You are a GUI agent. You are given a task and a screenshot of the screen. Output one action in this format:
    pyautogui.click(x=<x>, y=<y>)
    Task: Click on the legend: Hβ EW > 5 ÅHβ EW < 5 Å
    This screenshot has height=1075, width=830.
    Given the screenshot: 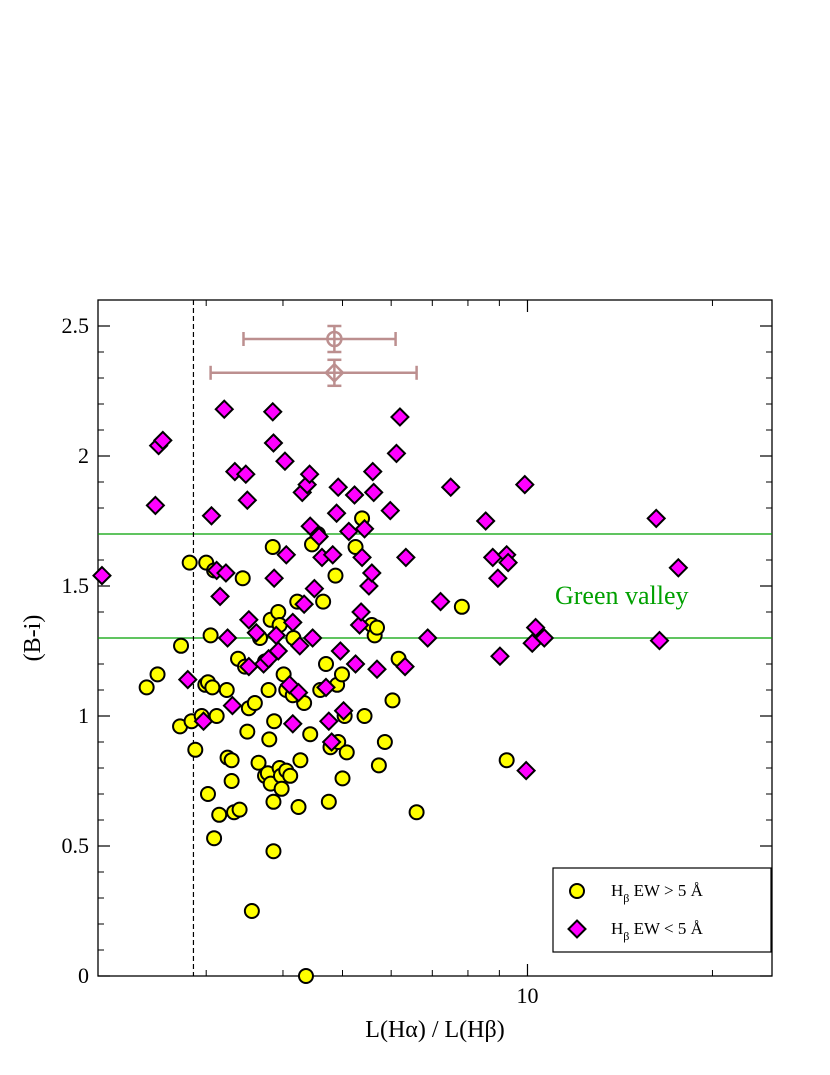 What is the action you would take?
    pyautogui.click(x=662, y=910)
    